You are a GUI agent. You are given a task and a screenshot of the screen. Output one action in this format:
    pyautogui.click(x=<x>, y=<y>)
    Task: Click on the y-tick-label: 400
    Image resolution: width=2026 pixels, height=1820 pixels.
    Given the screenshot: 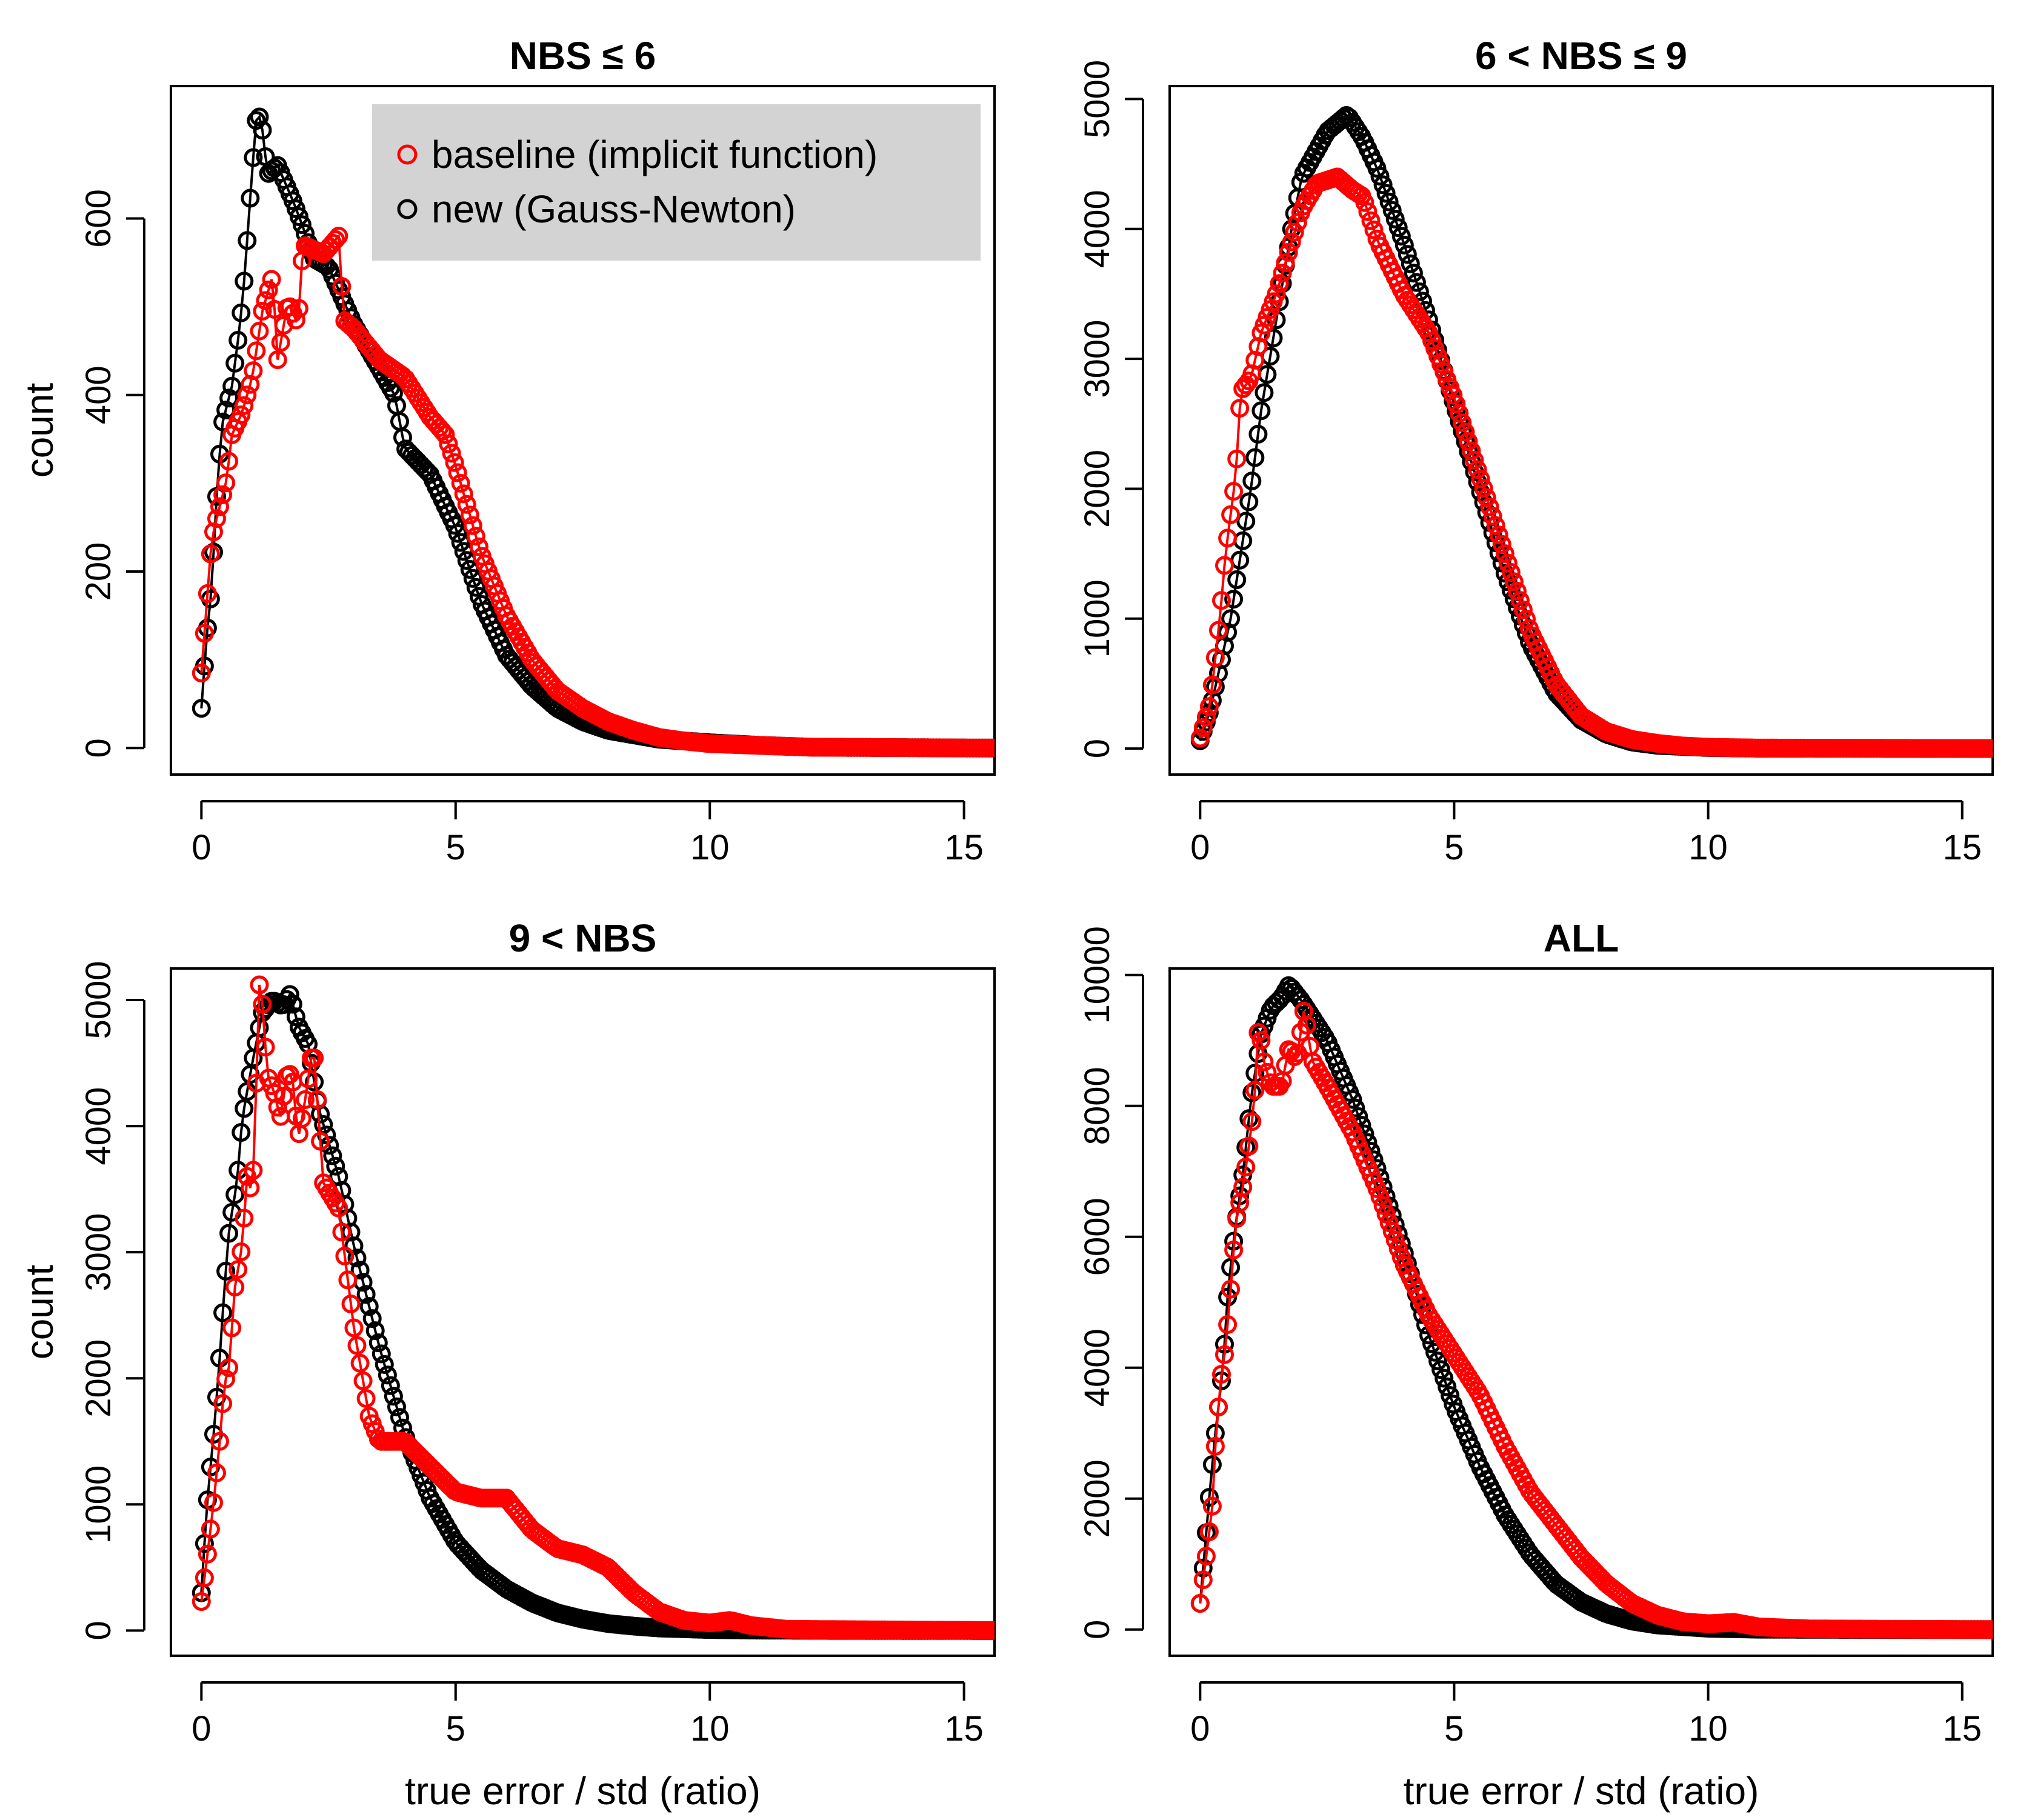 What is the action you would take?
    pyautogui.click(x=98, y=394)
    